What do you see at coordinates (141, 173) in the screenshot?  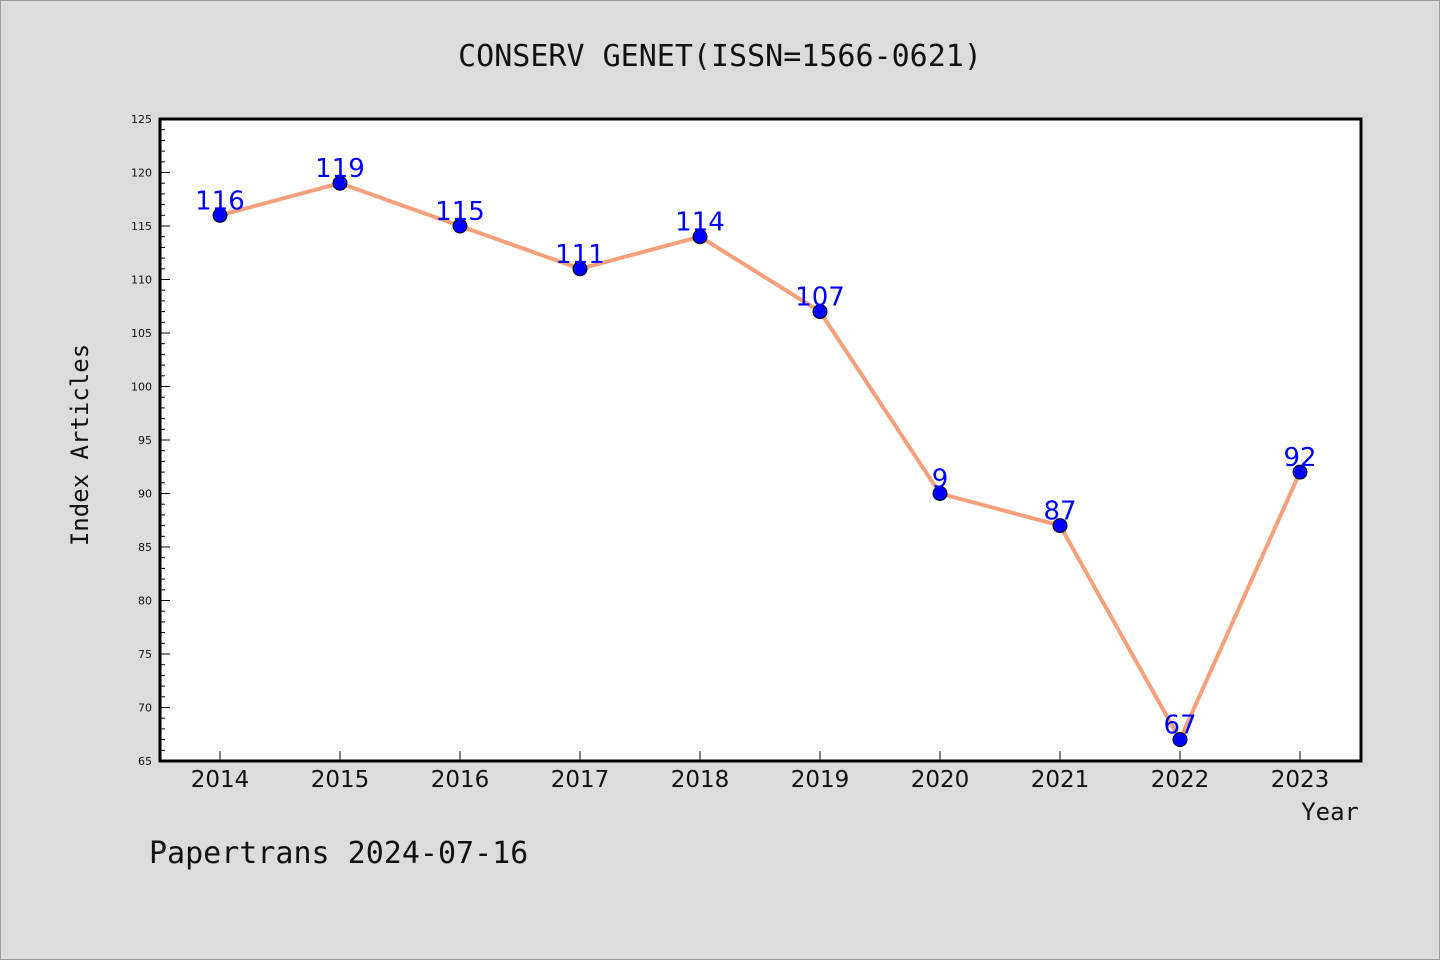 I see `y-tick-label: 120` at bounding box center [141, 173].